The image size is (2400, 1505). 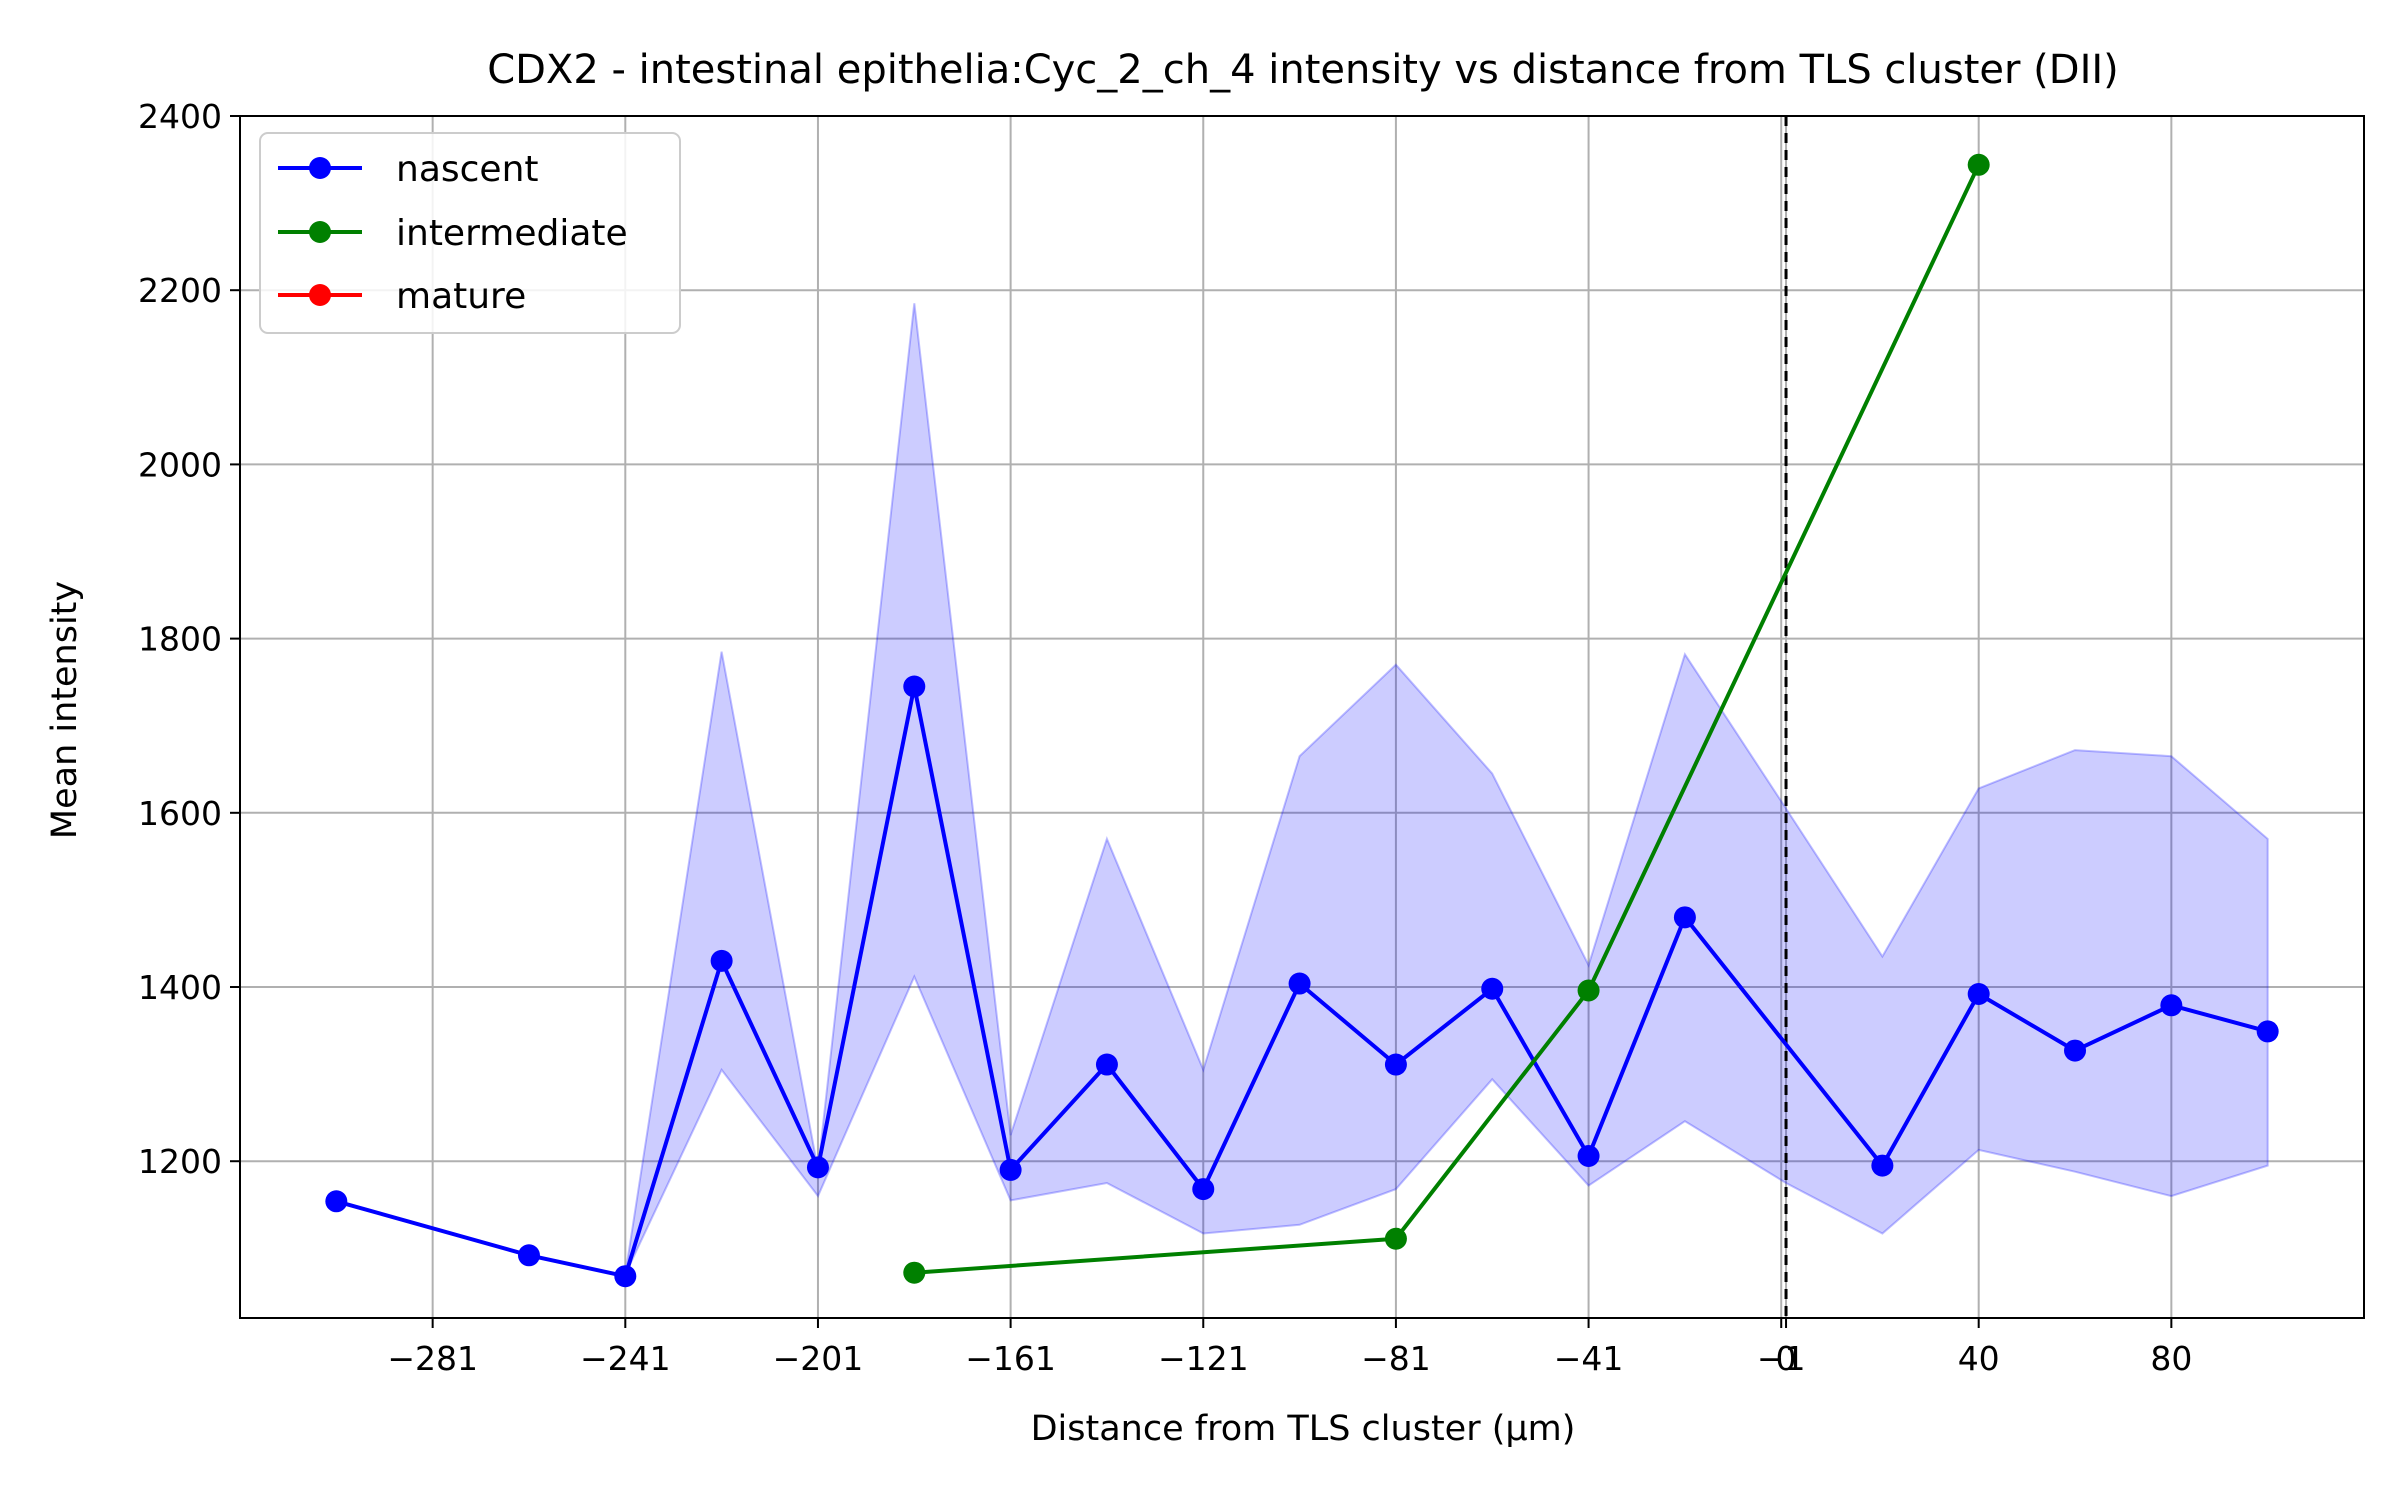 What do you see at coordinates (180, 813) in the screenshot?
I see `y-tick-label-1600: 1600` at bounding box center [180, 813].